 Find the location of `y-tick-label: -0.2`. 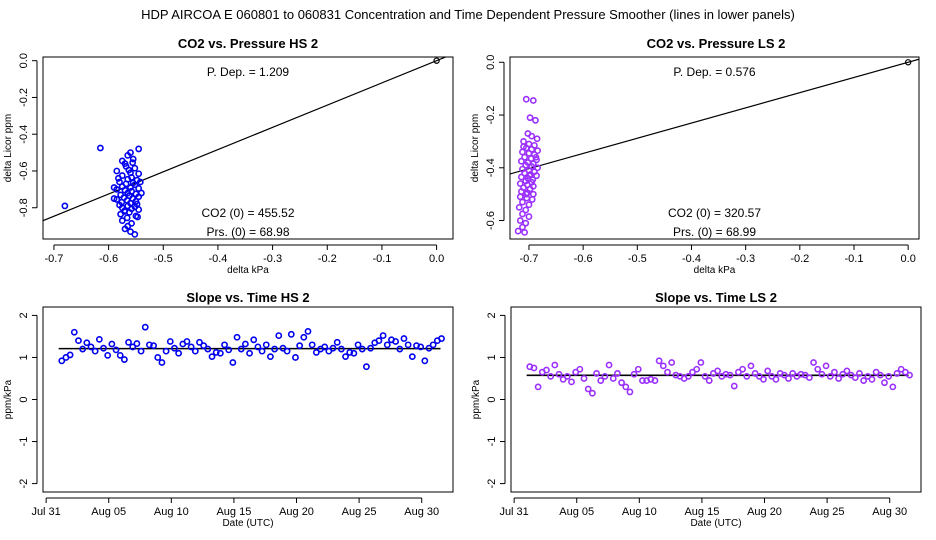

y-tick-label: -0.2 is located at coordinates (24, 97).